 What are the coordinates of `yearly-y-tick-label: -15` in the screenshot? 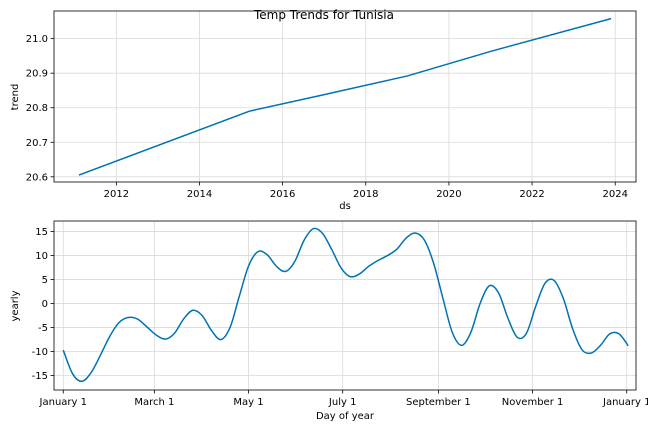 It's located at (40, 376).